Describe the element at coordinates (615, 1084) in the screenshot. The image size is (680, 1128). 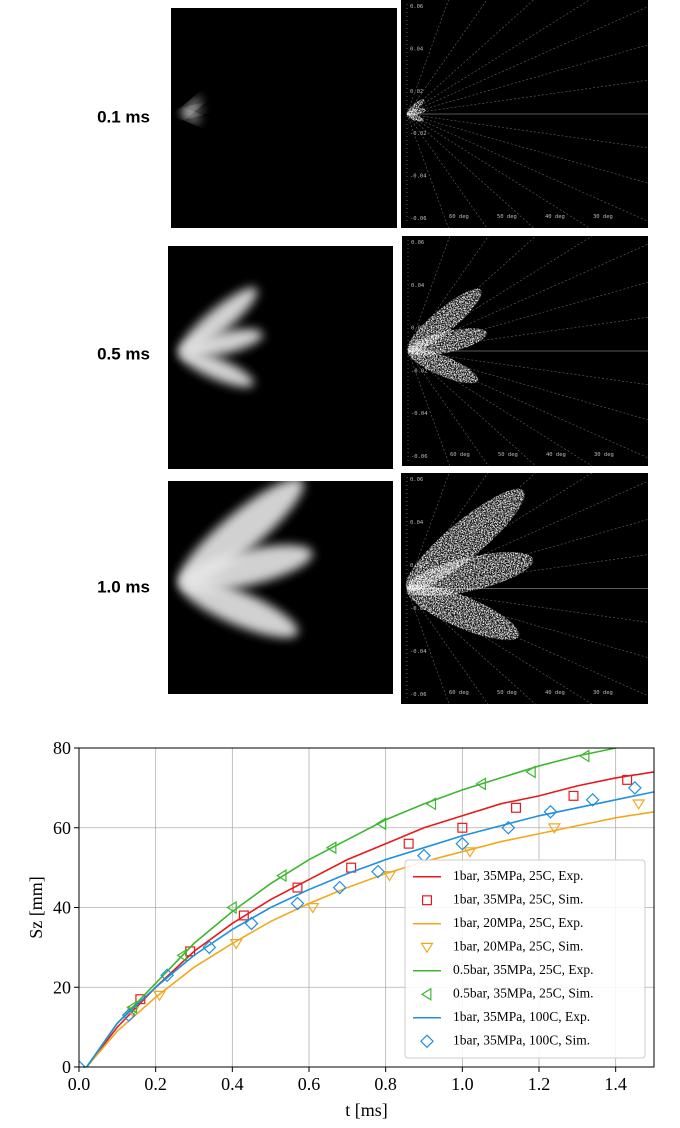
I see `x-tick-label: 1.4` at that location.